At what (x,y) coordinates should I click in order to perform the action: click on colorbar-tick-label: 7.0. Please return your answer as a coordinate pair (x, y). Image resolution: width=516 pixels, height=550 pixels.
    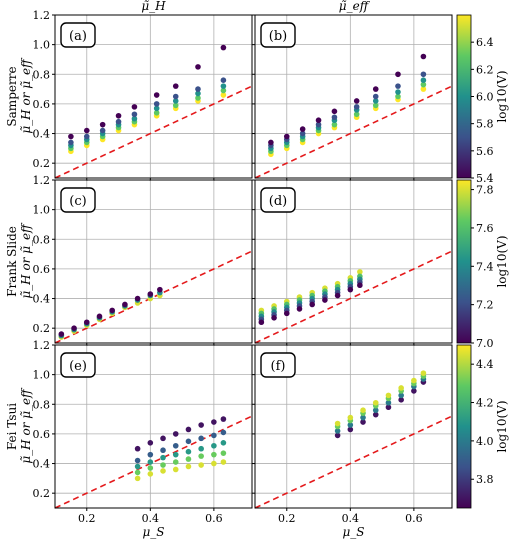
    Looking at the image, I should click on (485, 343).